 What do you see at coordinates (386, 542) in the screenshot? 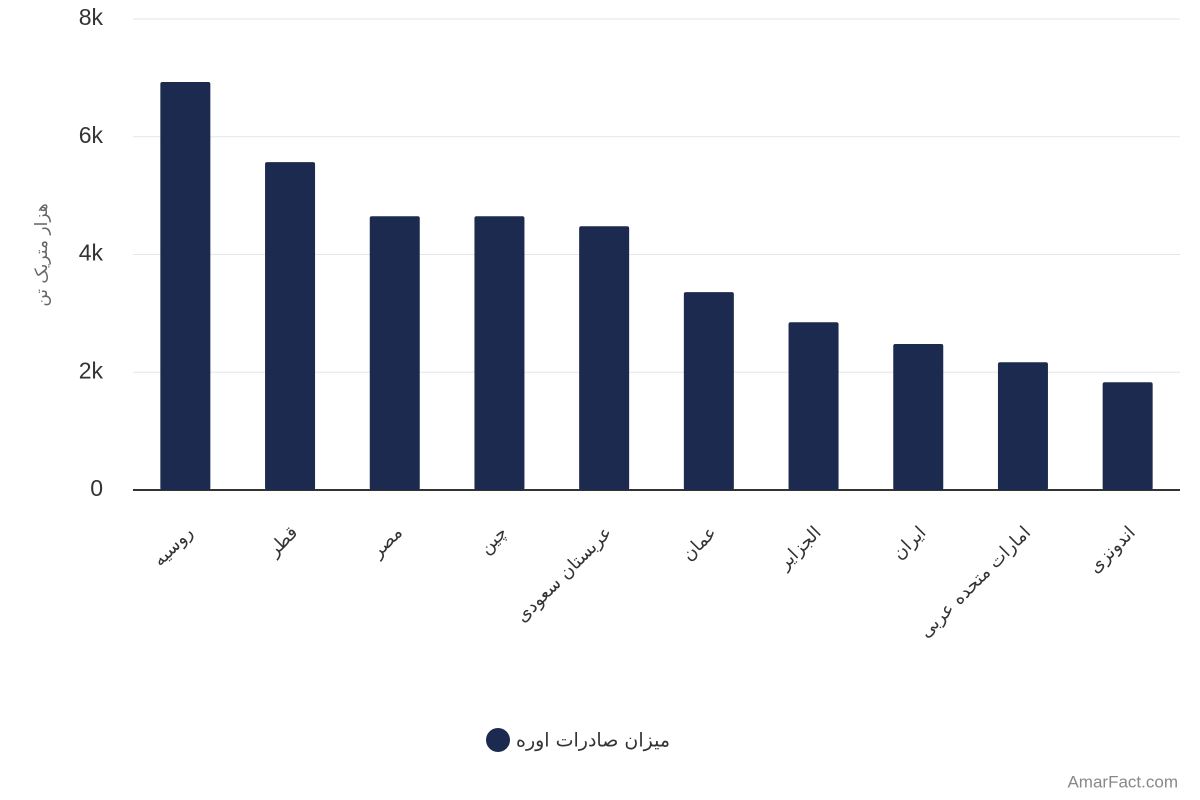
I see `x-tick-label: مصر` at bounding box center [386, 542].